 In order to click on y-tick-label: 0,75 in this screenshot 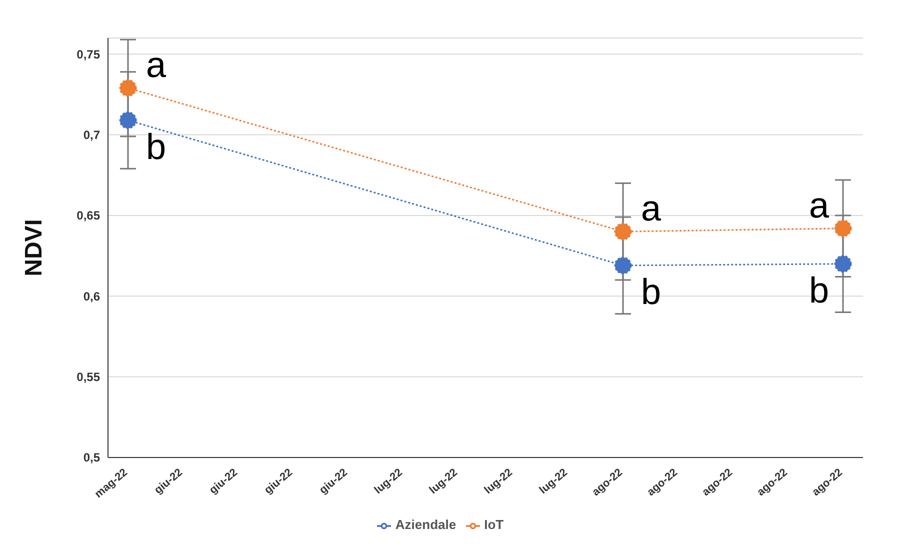, I will do `click(88, 54)`.